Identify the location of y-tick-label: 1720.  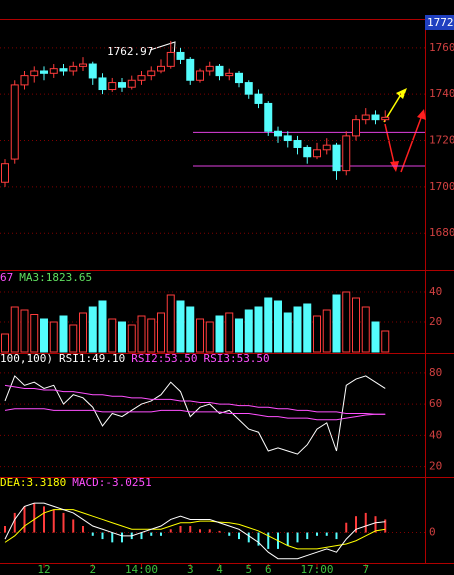
(441, 140).